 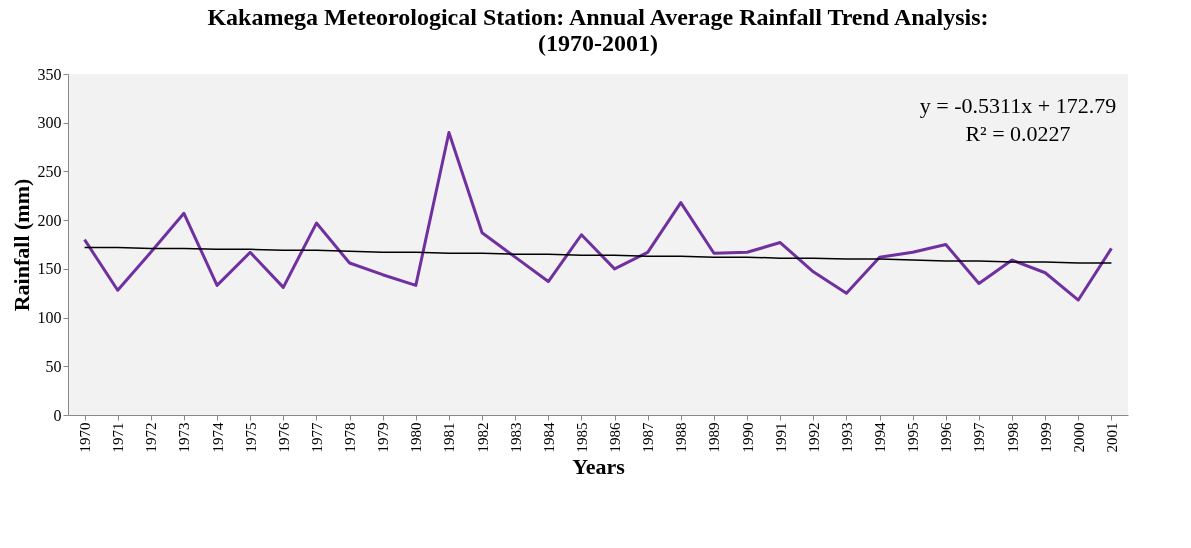 What do you see at coordinates (449, 437) in the screenshot?
I see `x-tick-label: 1981` at bounding box center [449, 437].